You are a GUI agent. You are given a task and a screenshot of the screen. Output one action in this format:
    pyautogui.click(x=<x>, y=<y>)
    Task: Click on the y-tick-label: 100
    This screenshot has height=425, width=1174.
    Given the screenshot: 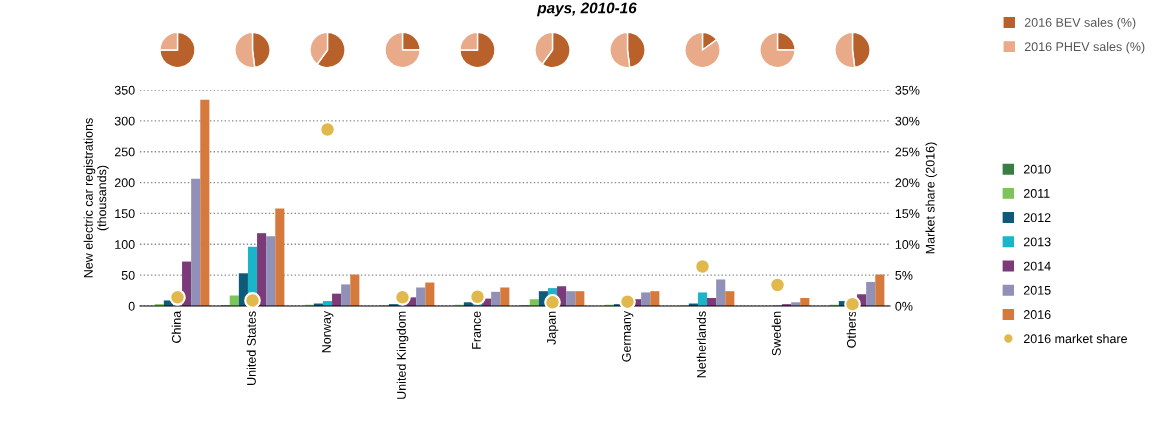 What is the action you would take?
    pyautogui.click(x=125, y=244)
    